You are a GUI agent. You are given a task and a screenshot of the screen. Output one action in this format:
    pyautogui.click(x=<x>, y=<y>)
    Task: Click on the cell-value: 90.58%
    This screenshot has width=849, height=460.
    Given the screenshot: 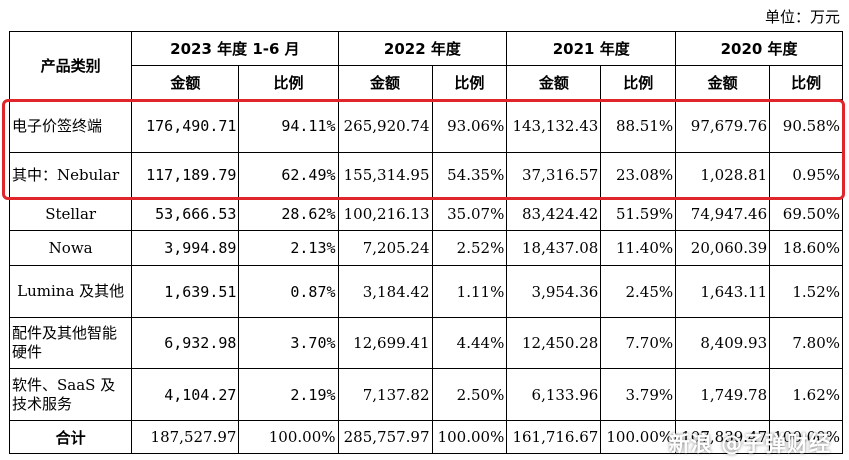 What is the action you would take?
    pyautogui.click(x=806, y=126)
    